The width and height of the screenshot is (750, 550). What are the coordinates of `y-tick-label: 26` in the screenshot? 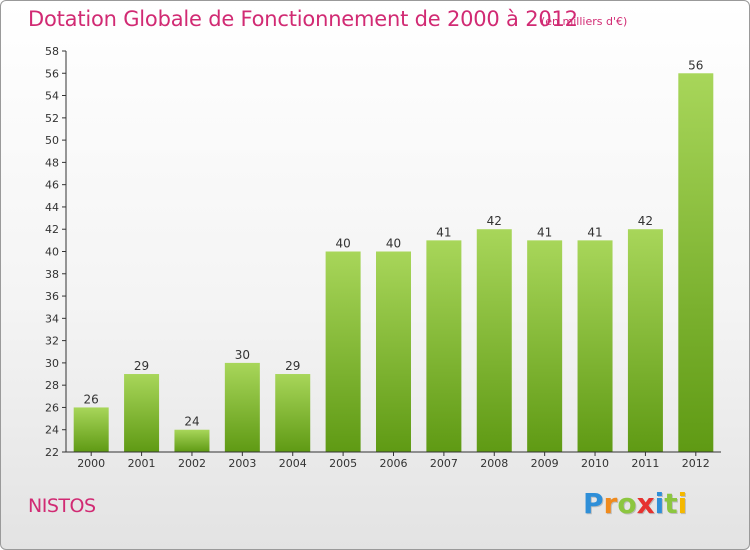 It's located at (52, 407).